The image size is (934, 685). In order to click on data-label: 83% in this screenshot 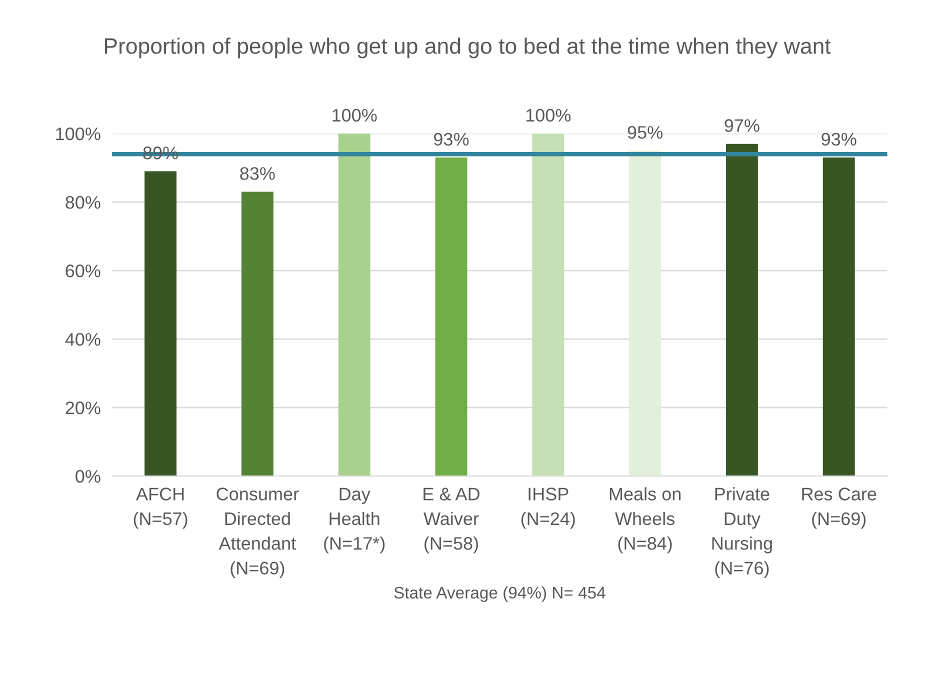, I will do `click(257, 173)`.